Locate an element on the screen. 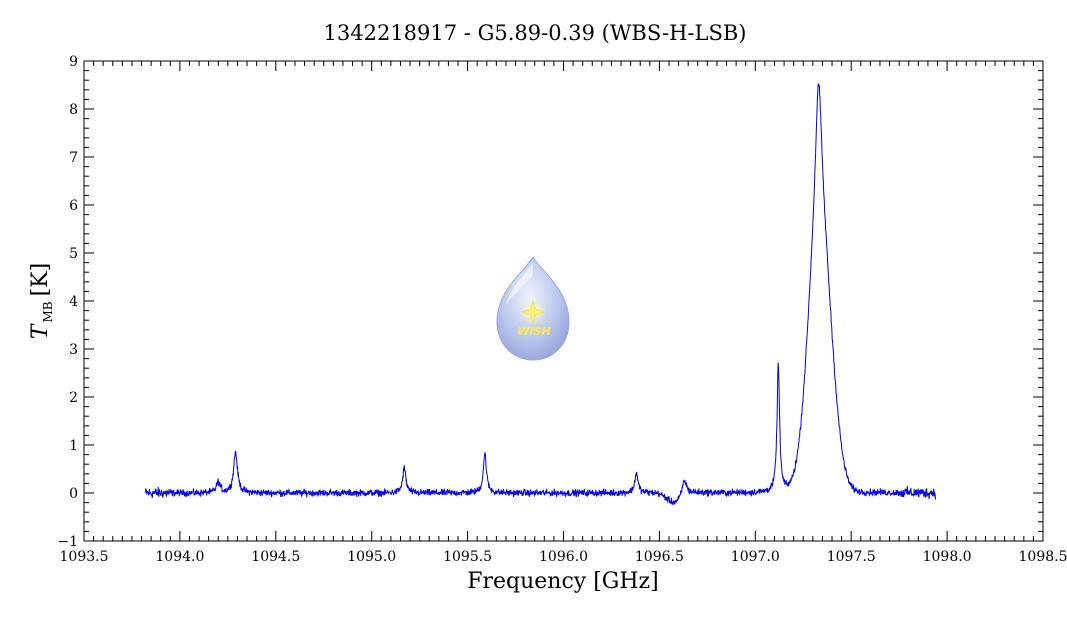 The height and width of the screenshot is (622, 1067). y-tick-label: 7 is located at coordinates (73, 158).